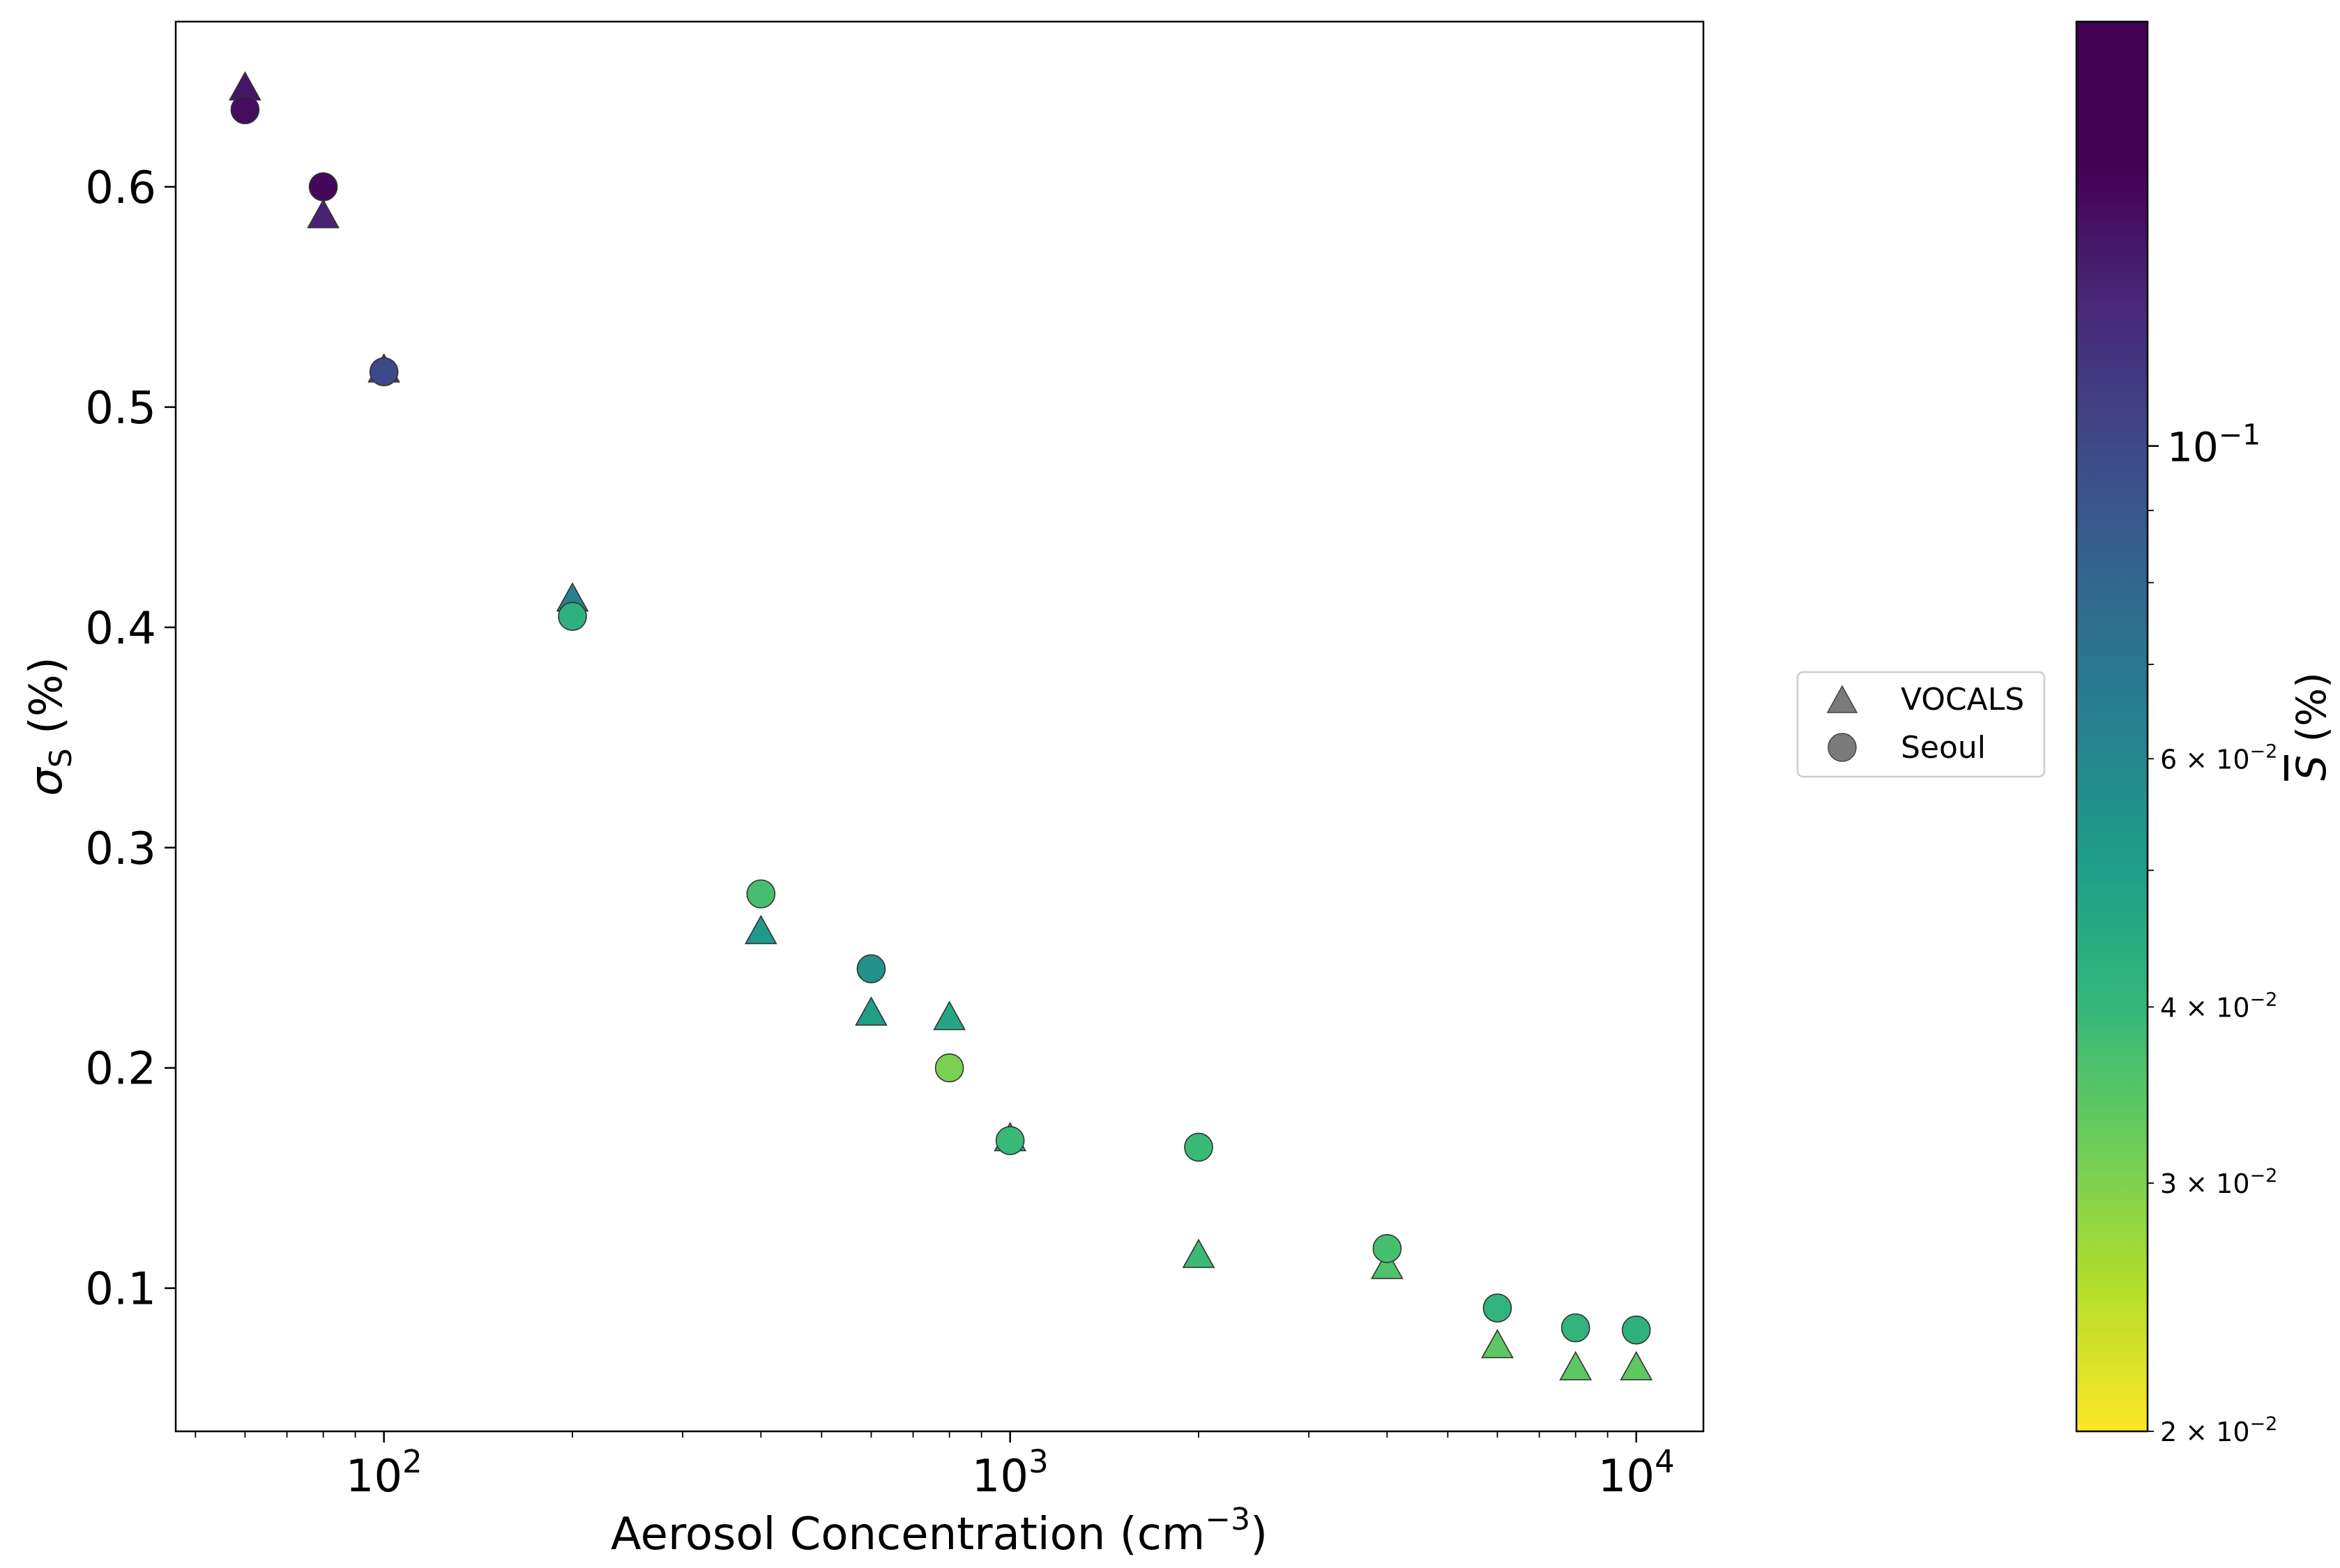 This screenshot has height=1568, width=2340. What do you see at coordinates (121, 408) in the screenshot?
I see `y-tick-label: 0.5` at bounding box center [121, 408].